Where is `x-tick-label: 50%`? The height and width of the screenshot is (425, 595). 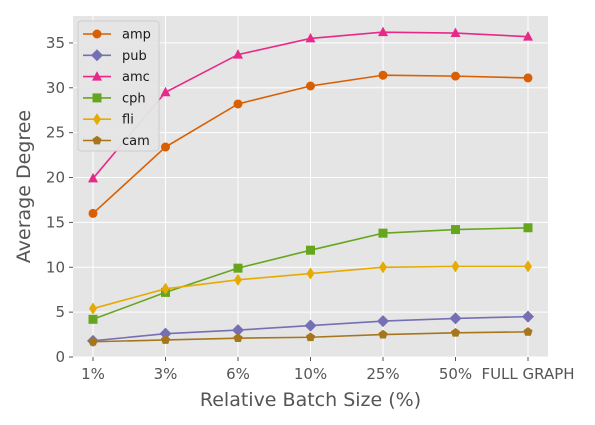
x-tick-label: 50% is located at coordinates (455, 374).